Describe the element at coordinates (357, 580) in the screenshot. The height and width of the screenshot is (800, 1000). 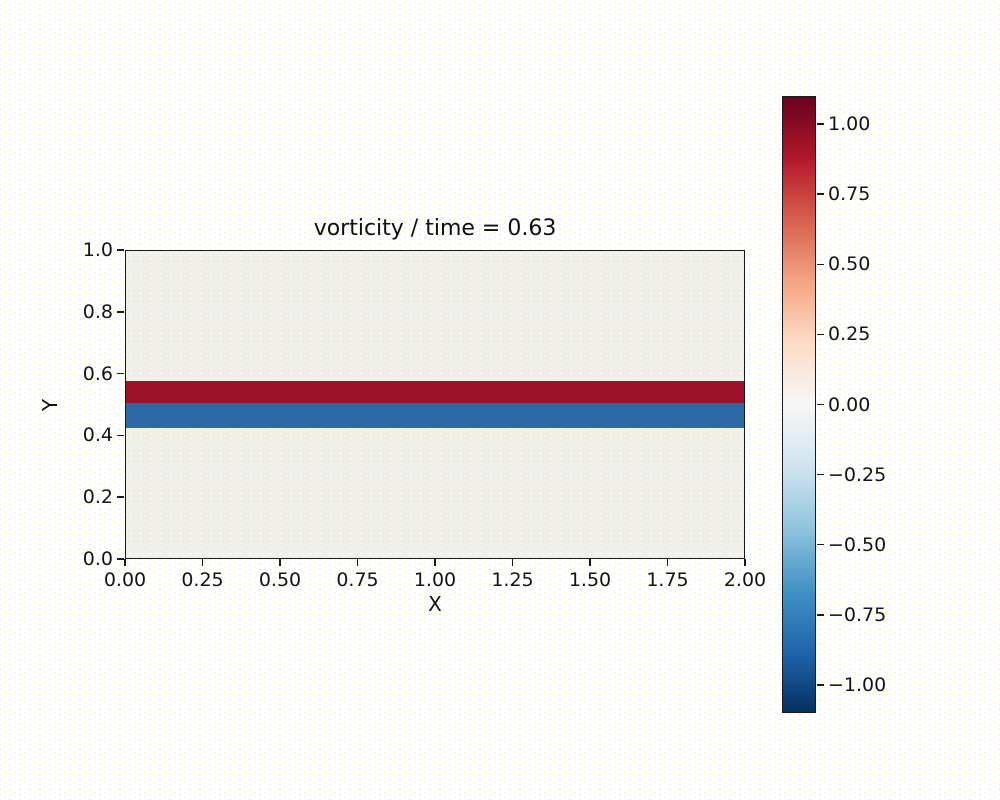
I see `x-axis-tick-label: 0.75` at that location.